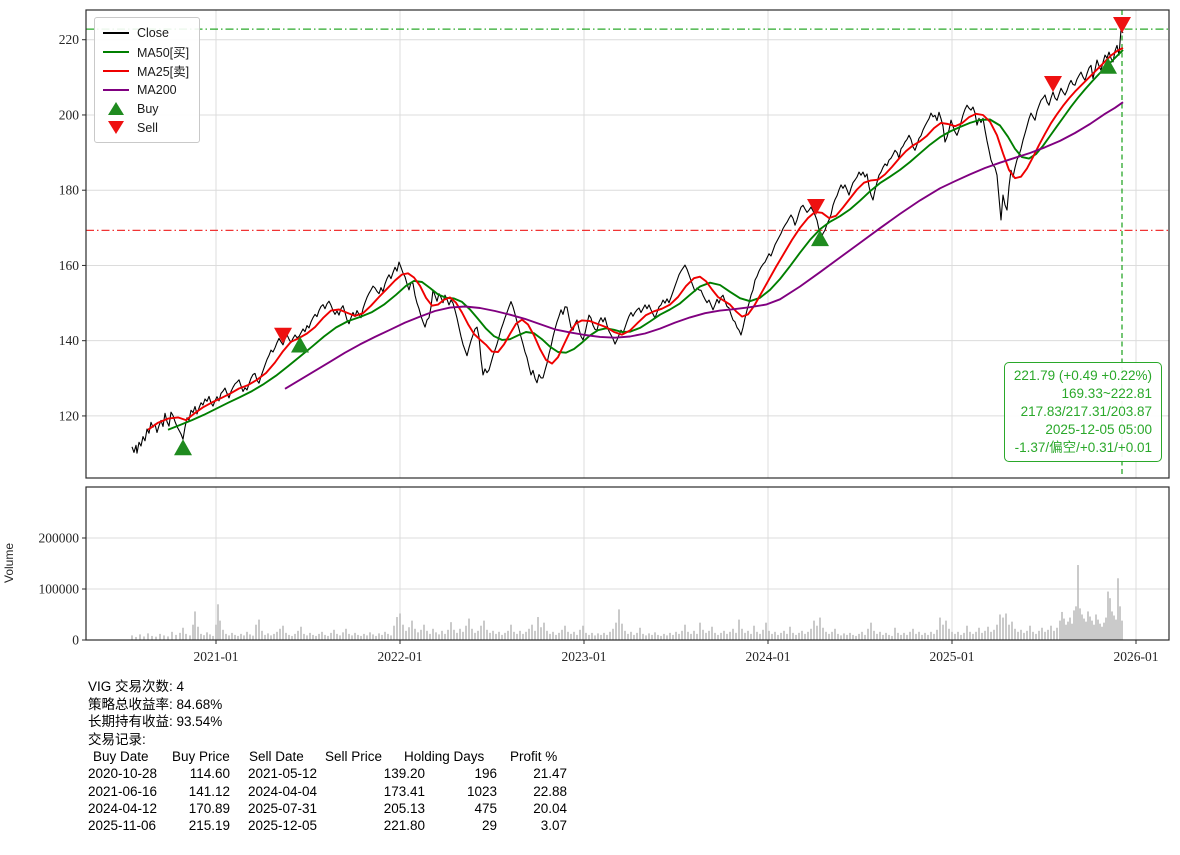 The image size is (1180, 855). I want to click on trade-cell: 2024-04-12, so click(123, 808).